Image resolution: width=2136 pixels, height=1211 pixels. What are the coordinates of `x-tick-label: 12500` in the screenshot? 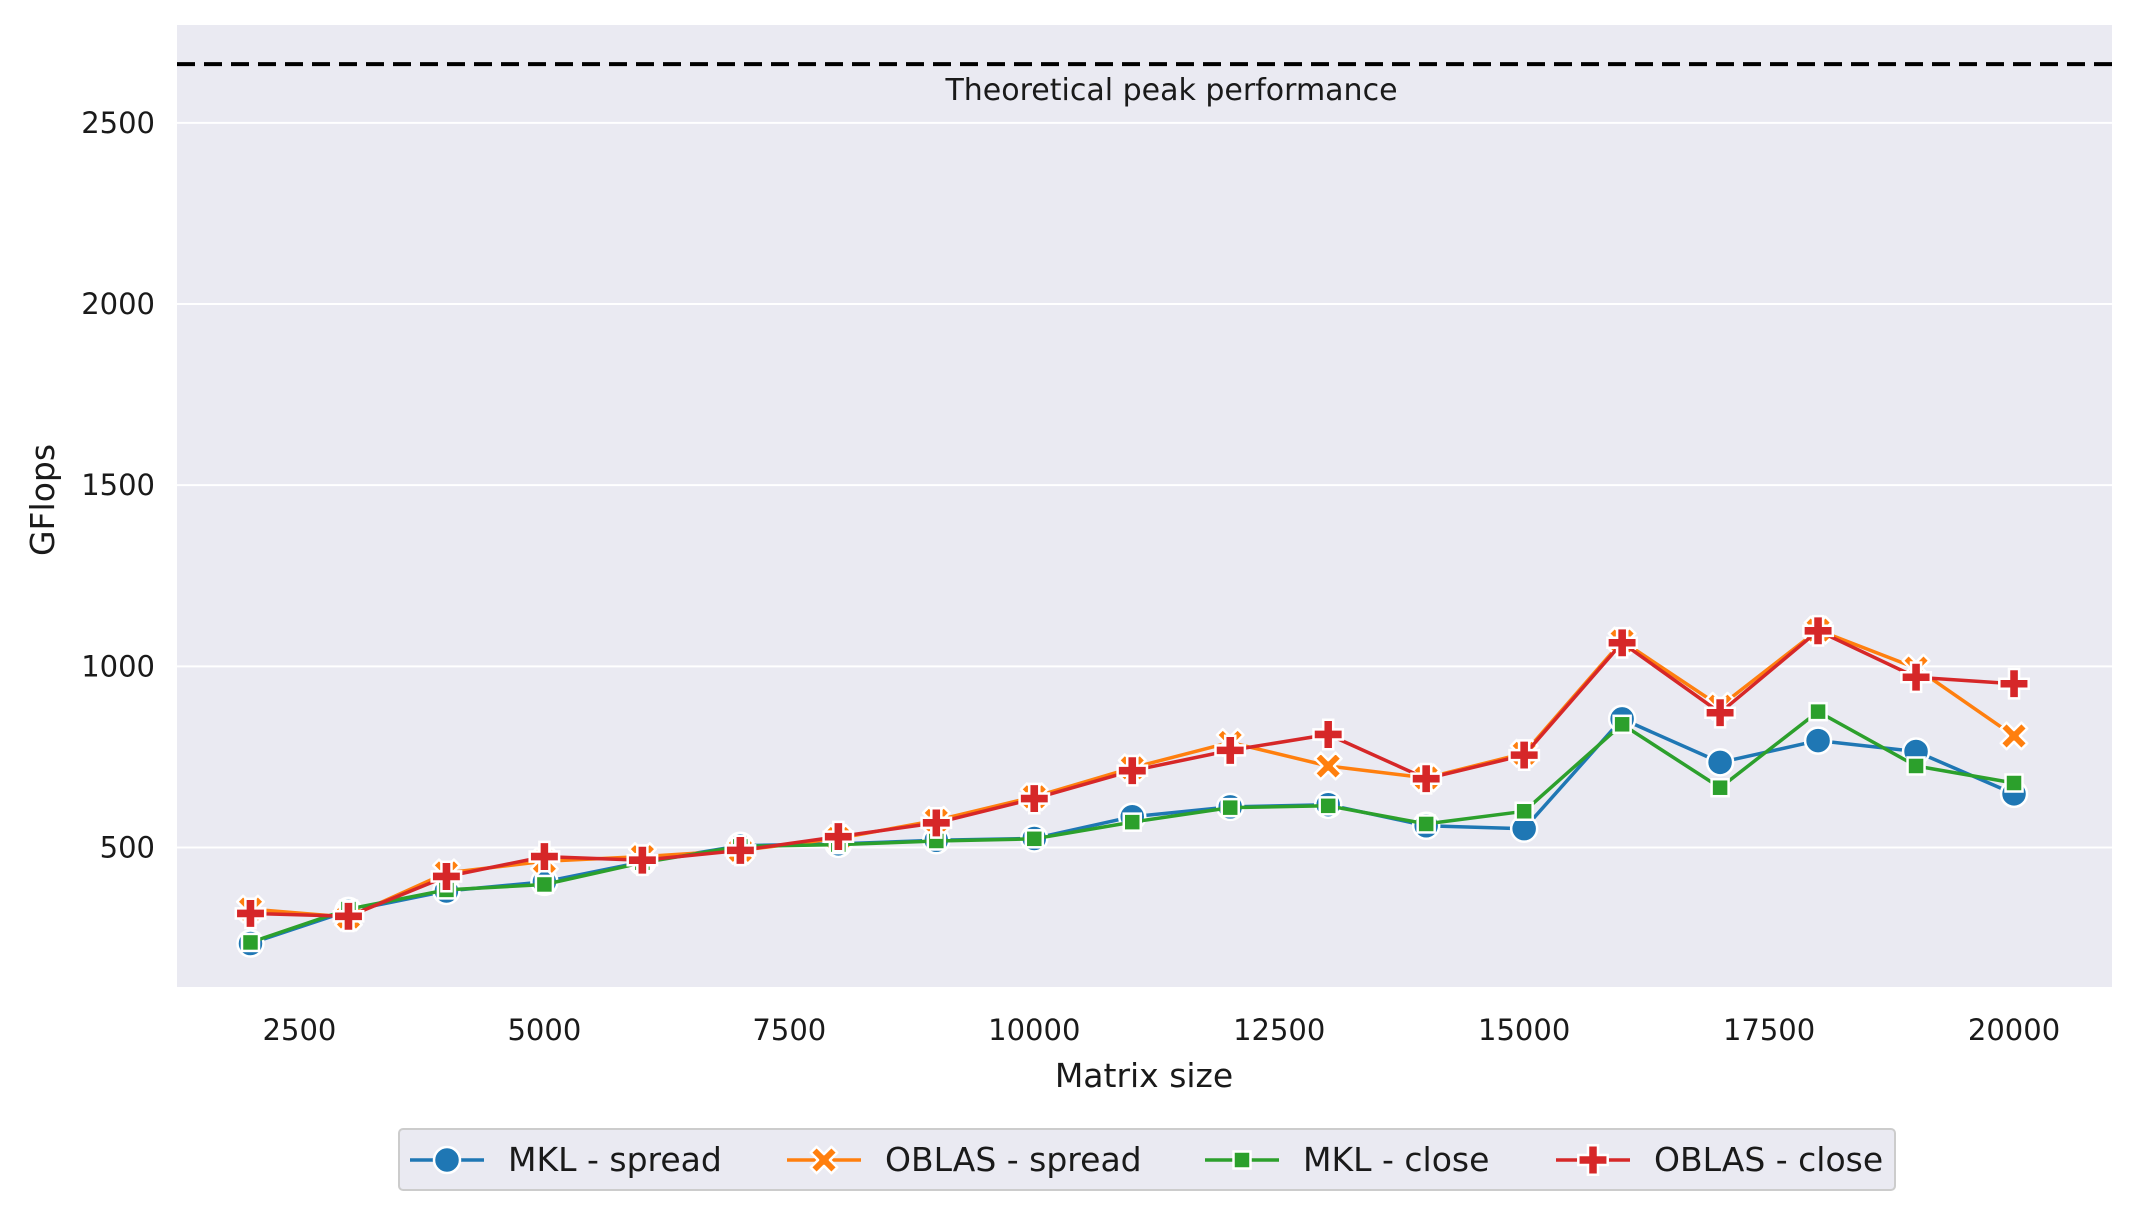 It's located at (1279, 1030).